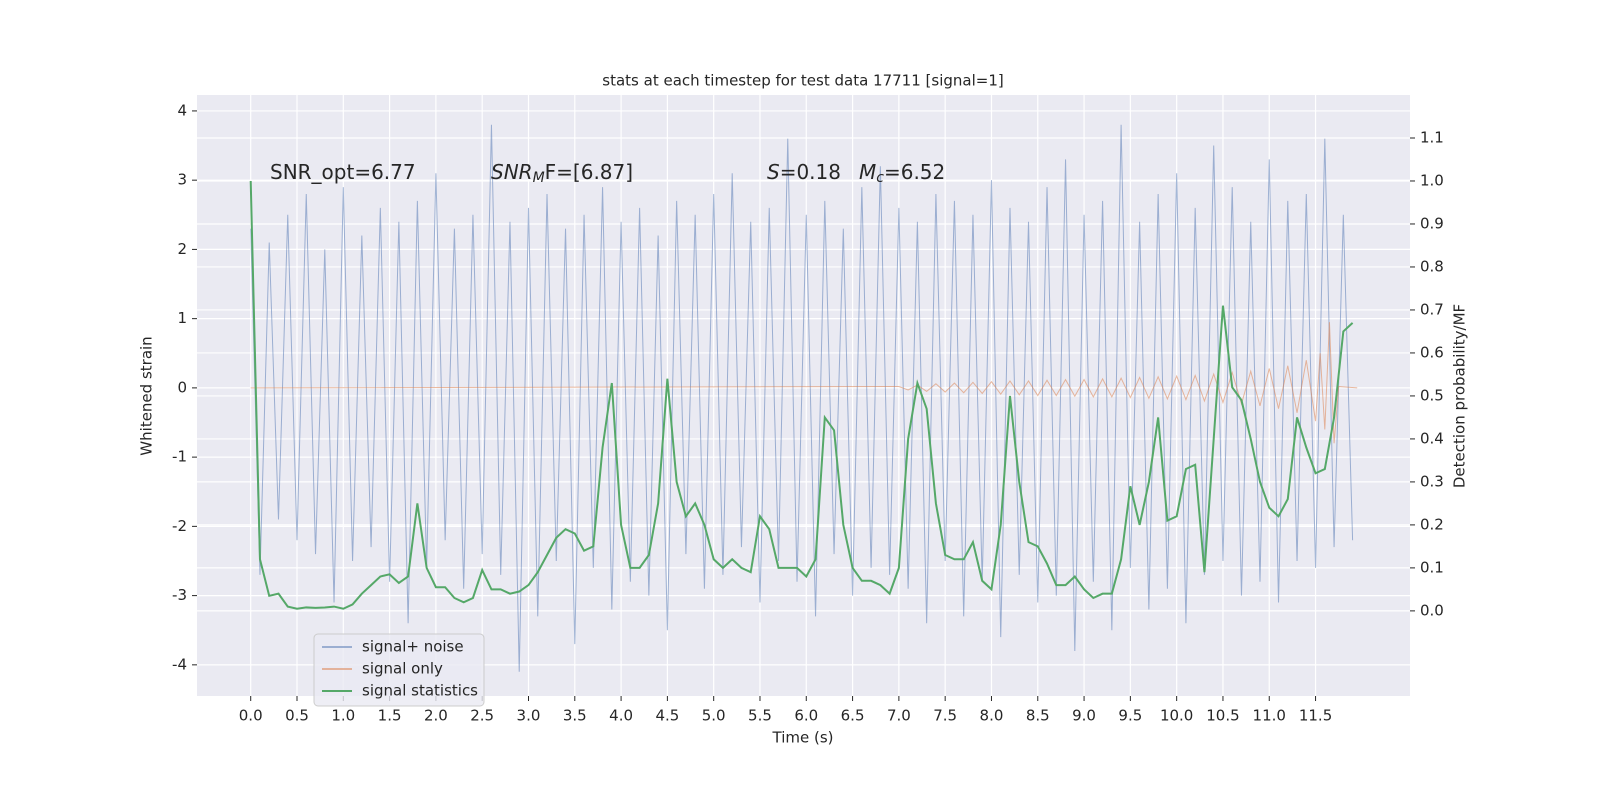 The height and width of the screenshot is (800, 1600). What do you see at coordinates (853, 716) in the screenshot?
I see `x-tick-label: 6.5` at bounding box center [853, 716].